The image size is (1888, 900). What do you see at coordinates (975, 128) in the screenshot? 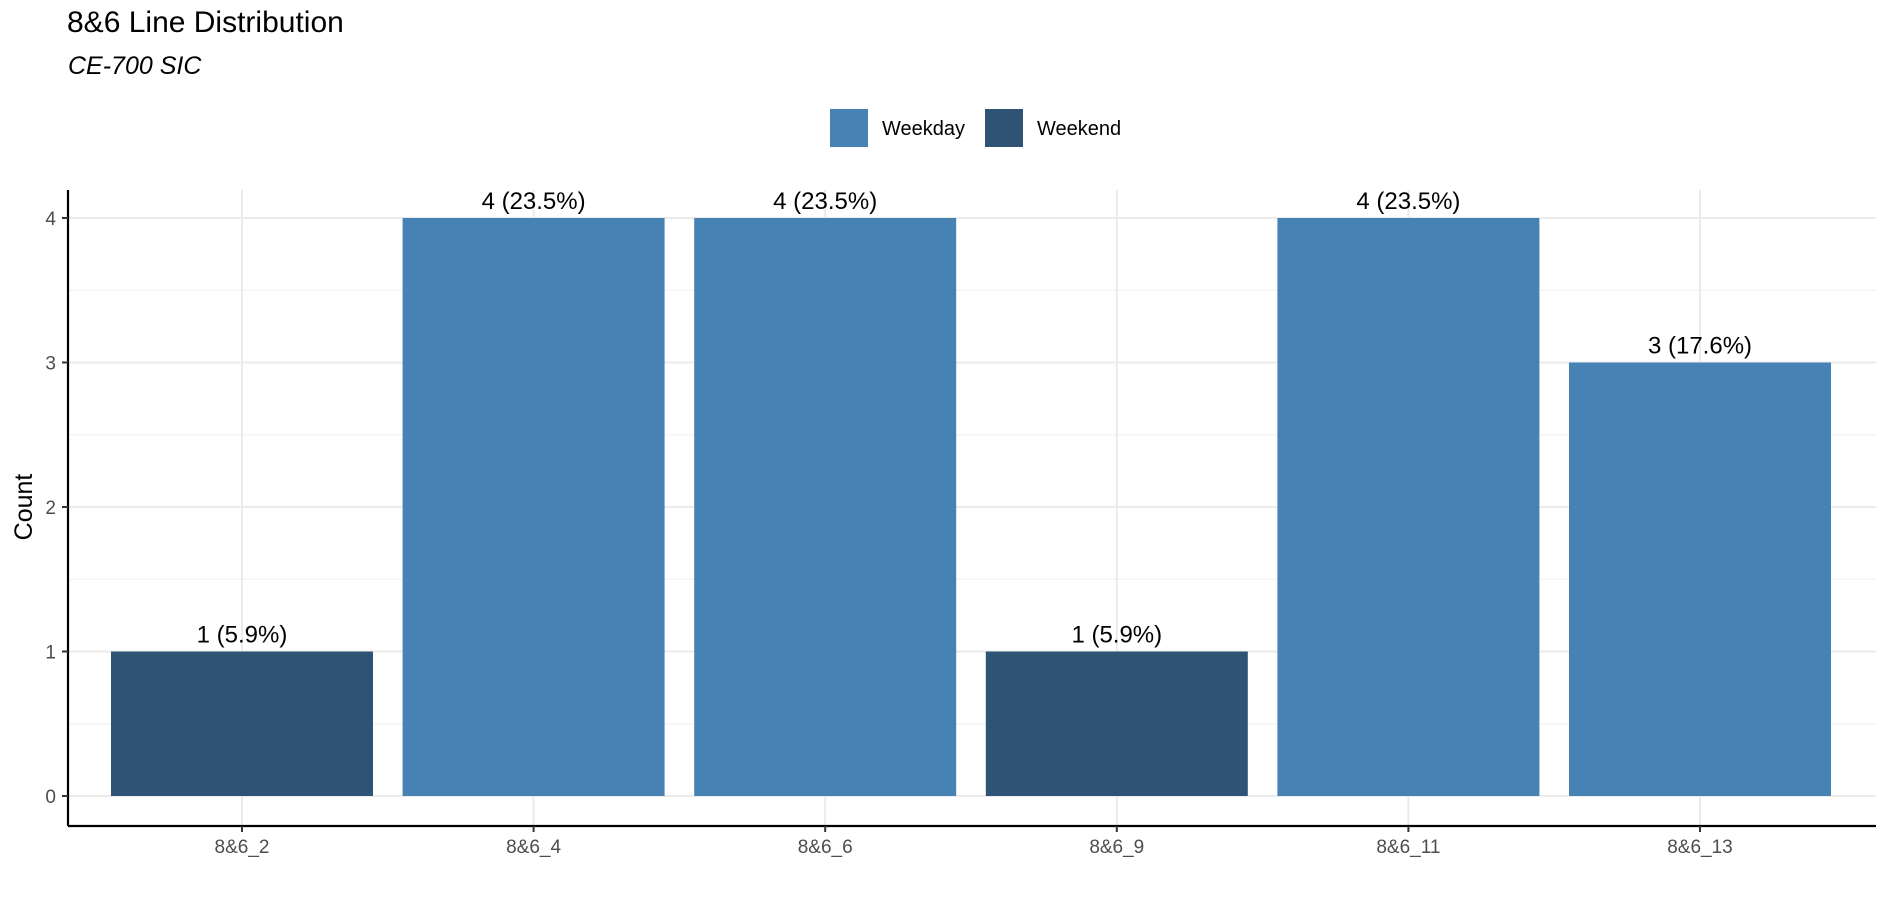
I see `legend: Weekday Weekend` at bounding box center [975, 128].